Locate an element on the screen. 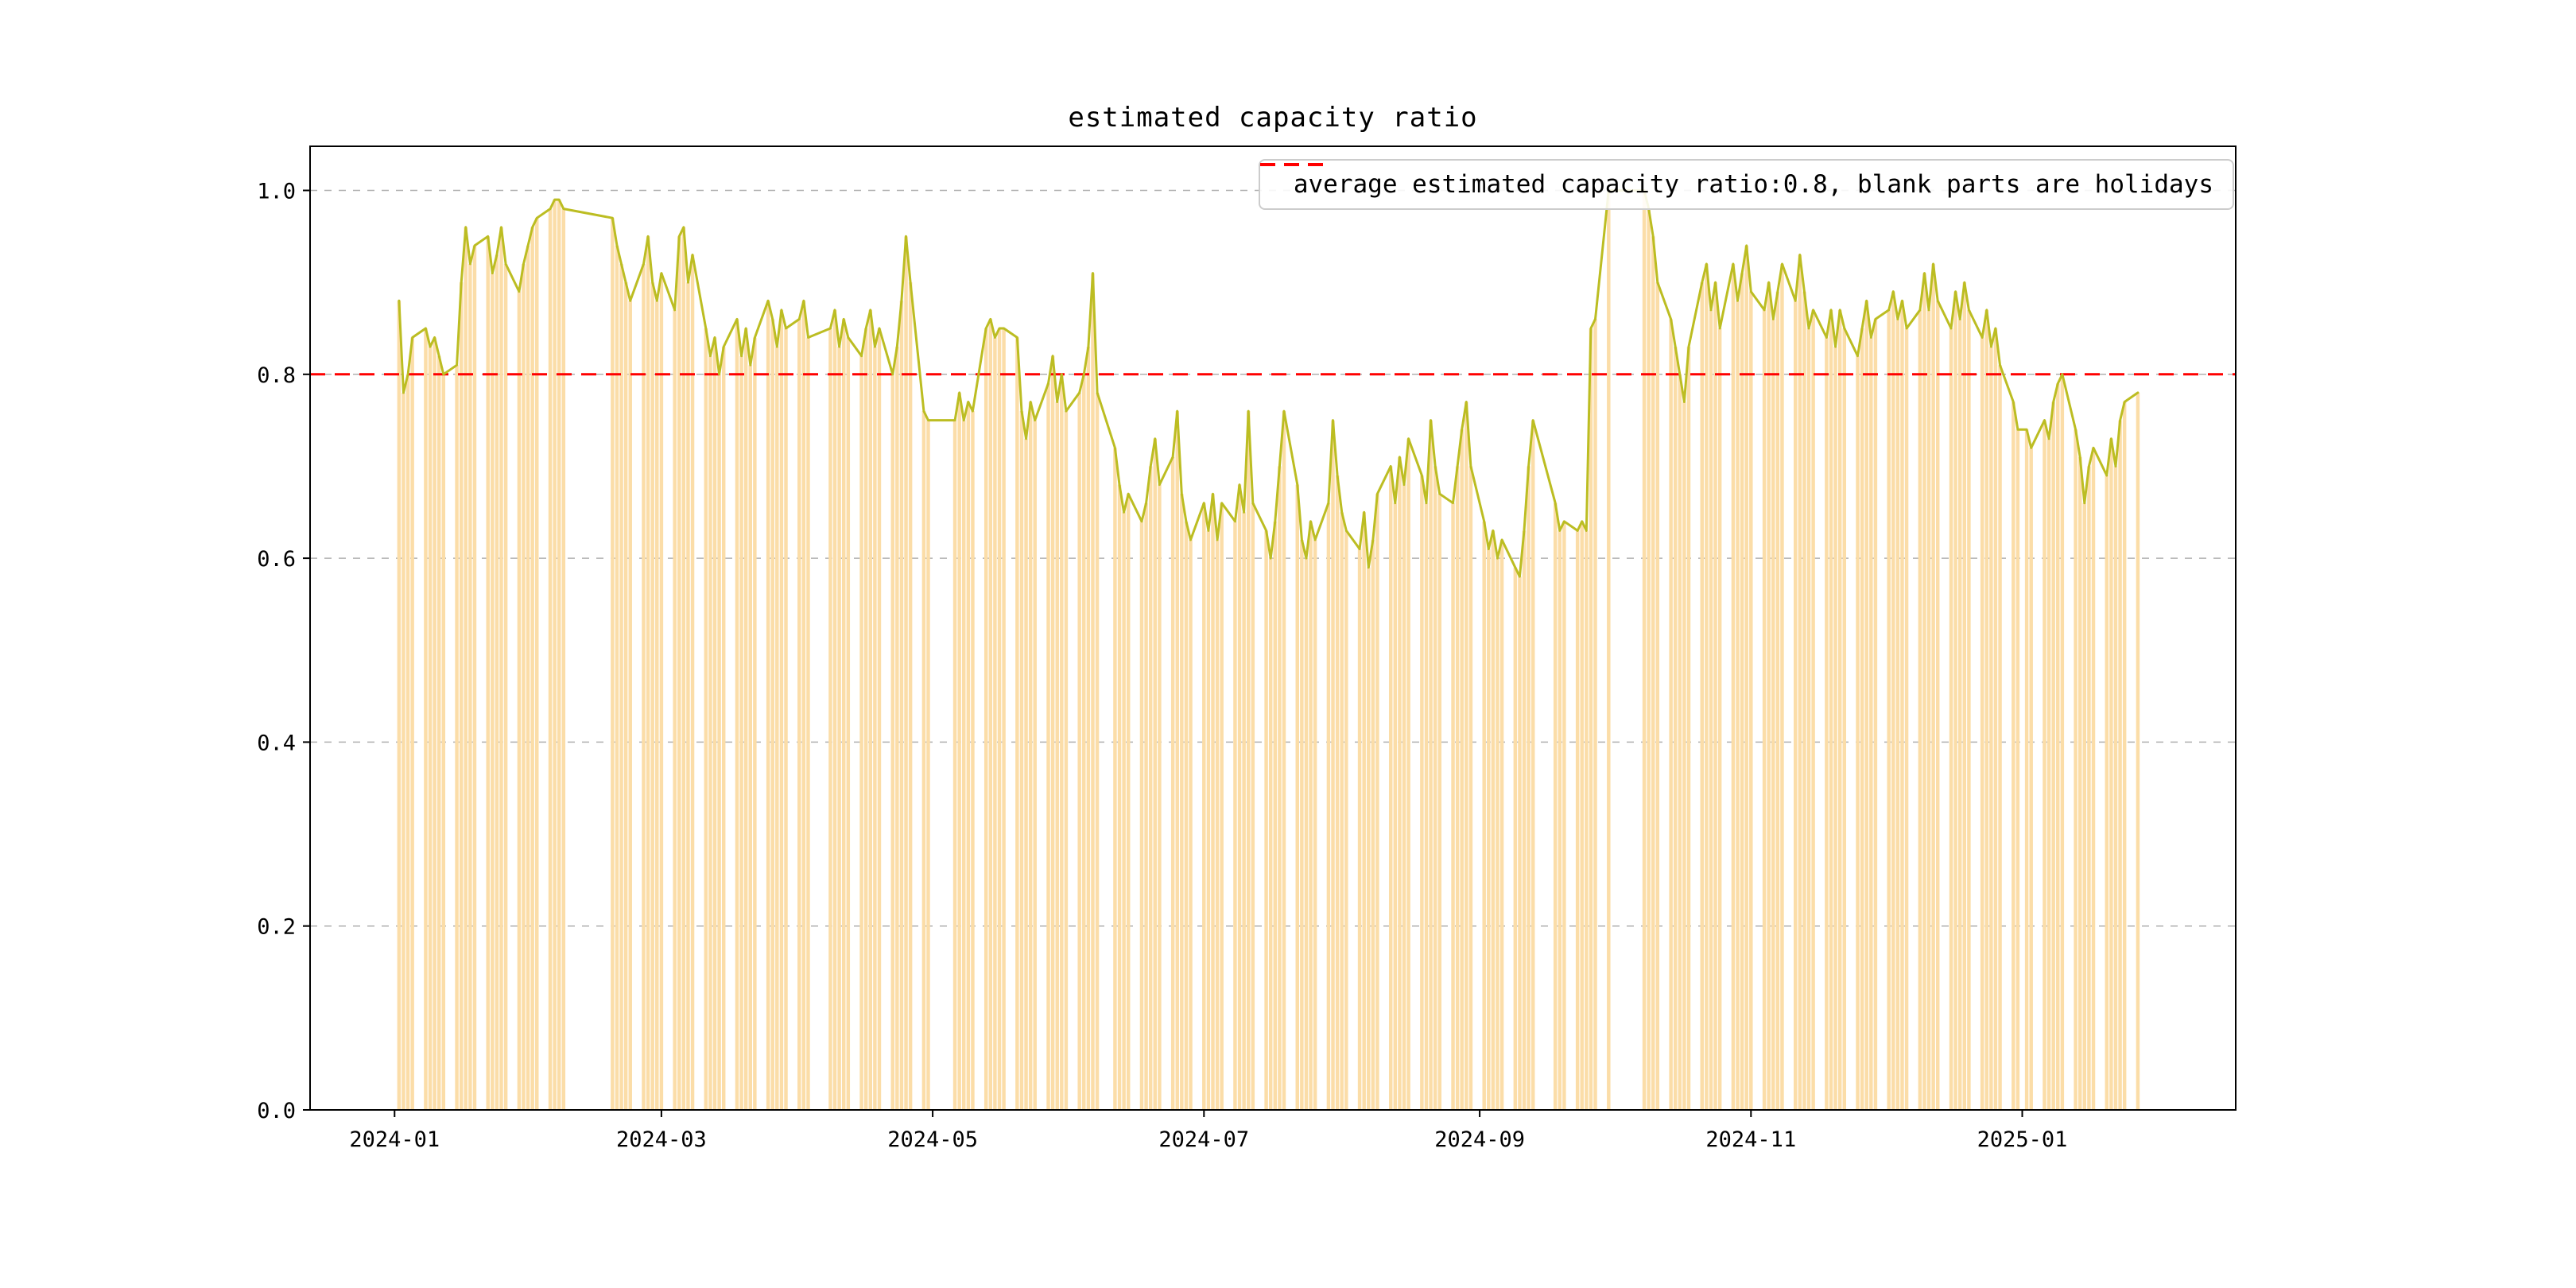  y-tick-label: 0.0 is located at coordinates (276, 1111).